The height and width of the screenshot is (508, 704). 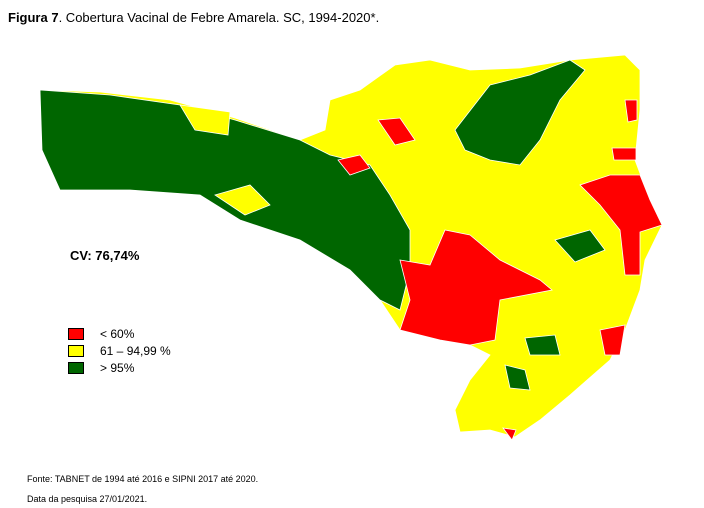 I want to click on coverage-label: CV: 76,74%, so click(x=105, y=255).